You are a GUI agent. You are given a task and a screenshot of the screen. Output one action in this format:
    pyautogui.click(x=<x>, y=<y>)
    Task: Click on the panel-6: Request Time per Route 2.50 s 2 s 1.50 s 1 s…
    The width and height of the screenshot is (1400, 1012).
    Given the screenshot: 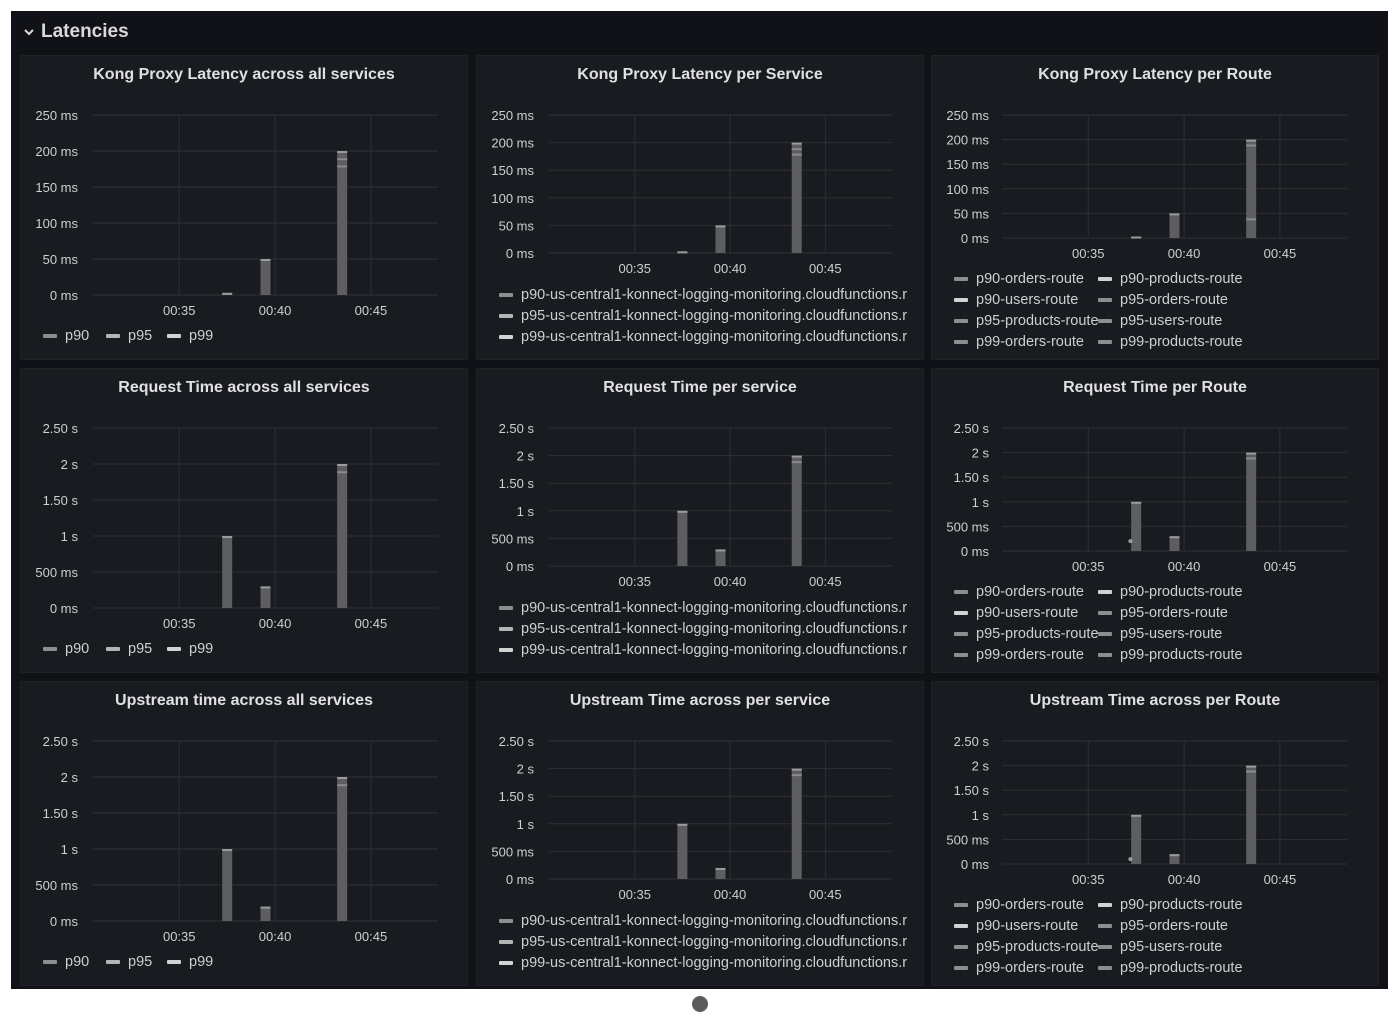 What is the action you would take?
    pyautogui.click(x=1155, y=520)
    